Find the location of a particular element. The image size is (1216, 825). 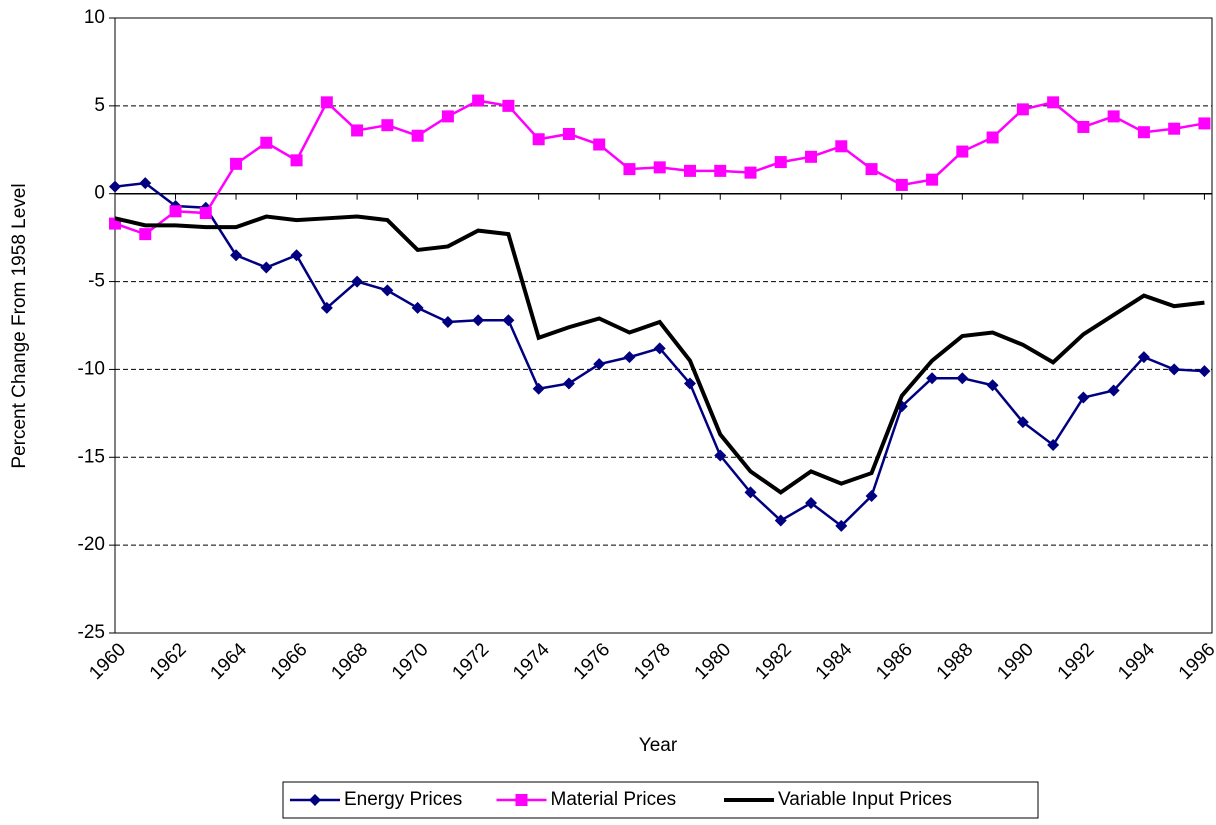

x-tick-label: 1966 is located at coordinates (289, 661).